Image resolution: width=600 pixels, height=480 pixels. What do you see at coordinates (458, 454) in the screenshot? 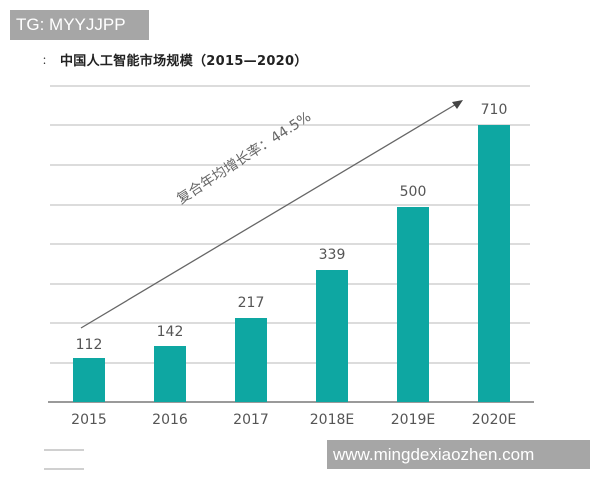
I see `watermark-bottom: www.mingdexiaozhen.com` at bounding box center [458, 454].